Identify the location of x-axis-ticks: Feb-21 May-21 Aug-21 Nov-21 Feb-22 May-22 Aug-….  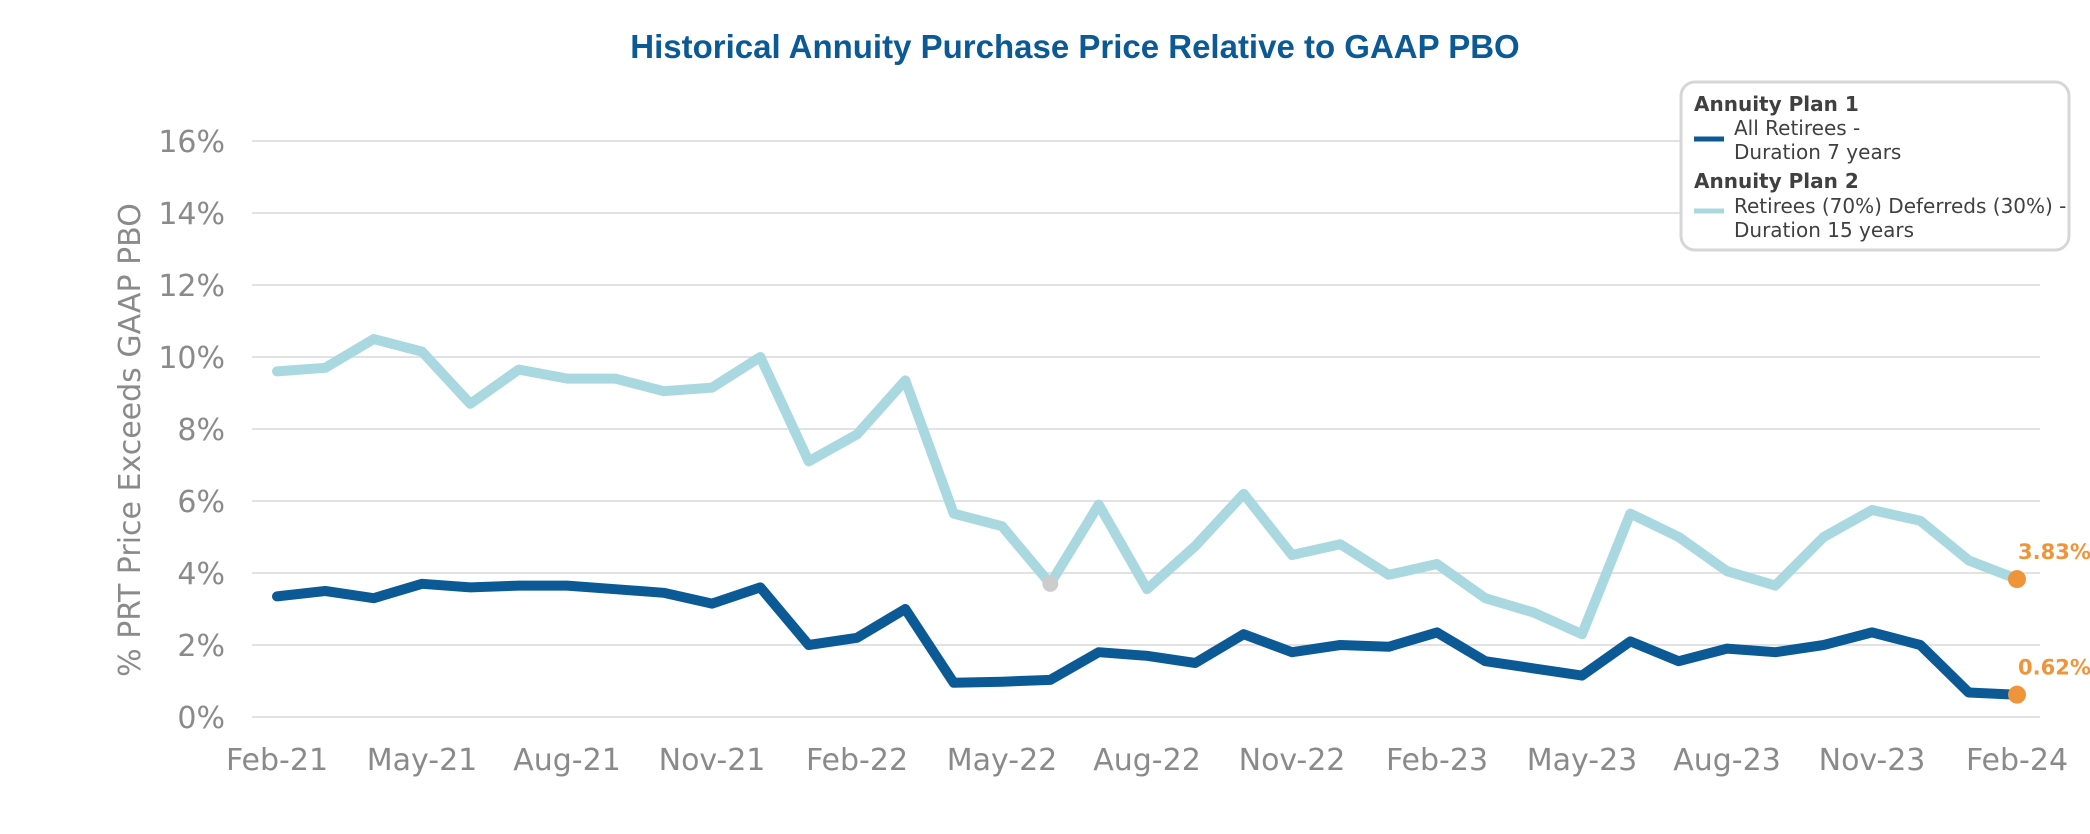
(1147, 760).